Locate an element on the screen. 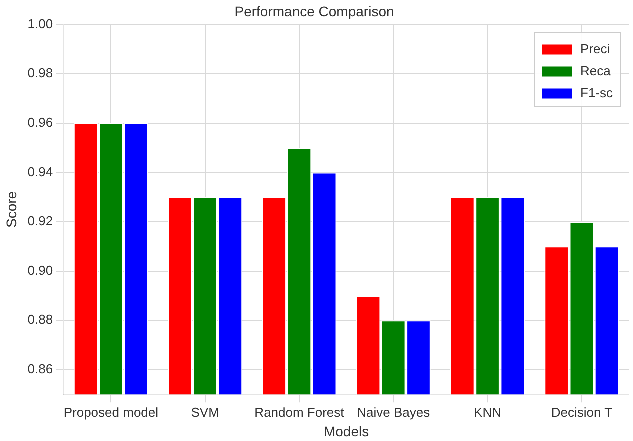 This screenshot has height=441, width=633. x-tick-label: Naive Bayes is located at coordinates (394, 412).